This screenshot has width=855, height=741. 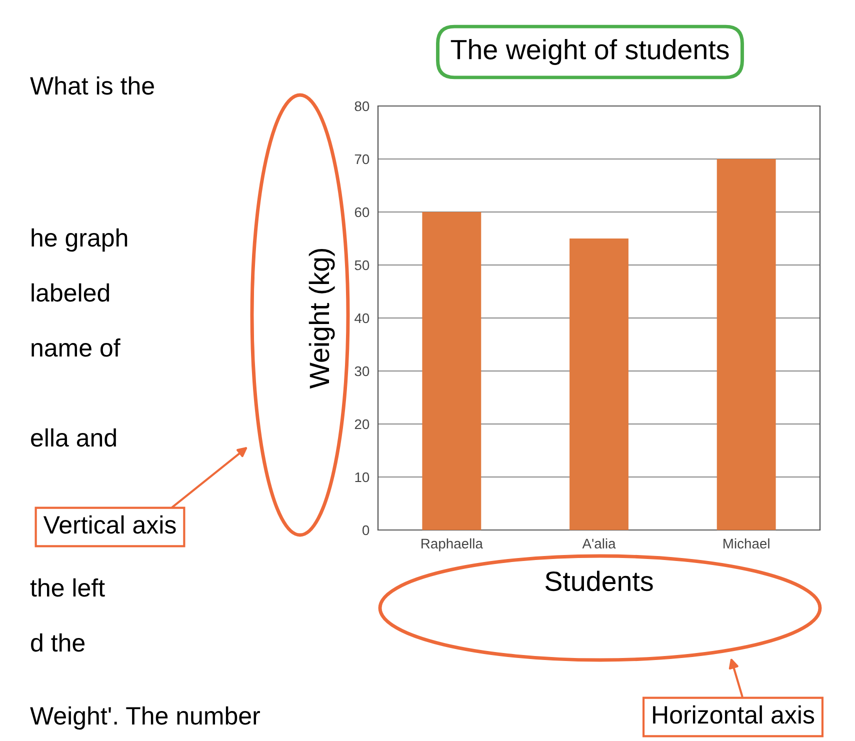 I want to click on y-tick-label: 50, so click(x=362, y=265).